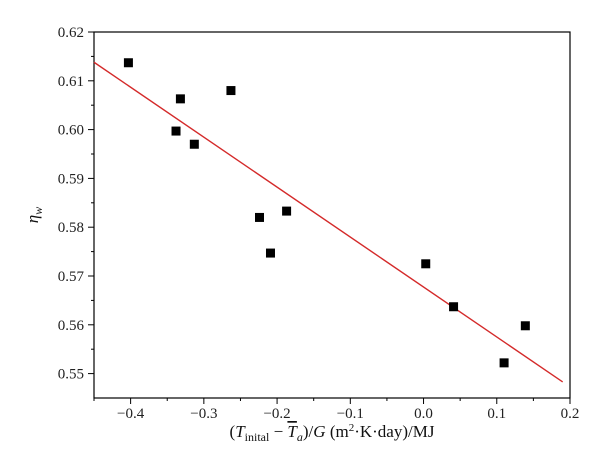 This screenshot has height=467, width=600. Describe the element at coordinates (71, 228) in the screenshot. I see `y-tick-label: 0.58` at that location.